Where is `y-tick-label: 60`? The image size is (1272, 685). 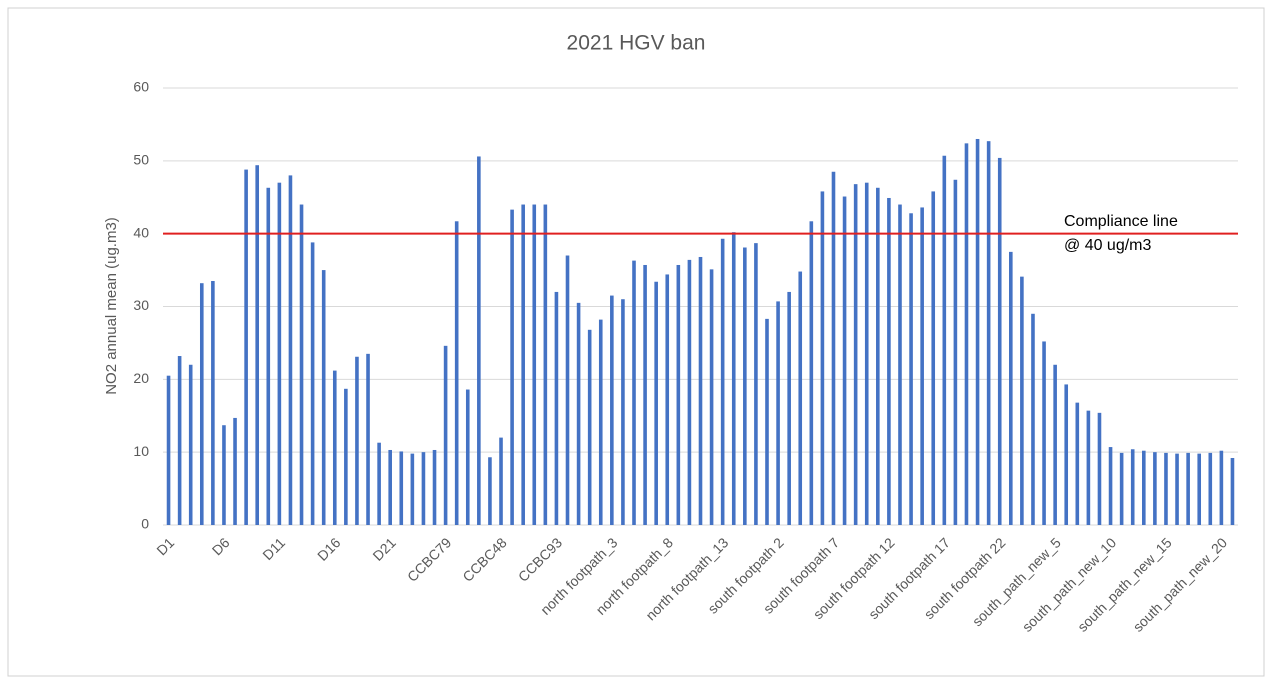
y-tick-label: 60 is located at coordinates (141, 87).